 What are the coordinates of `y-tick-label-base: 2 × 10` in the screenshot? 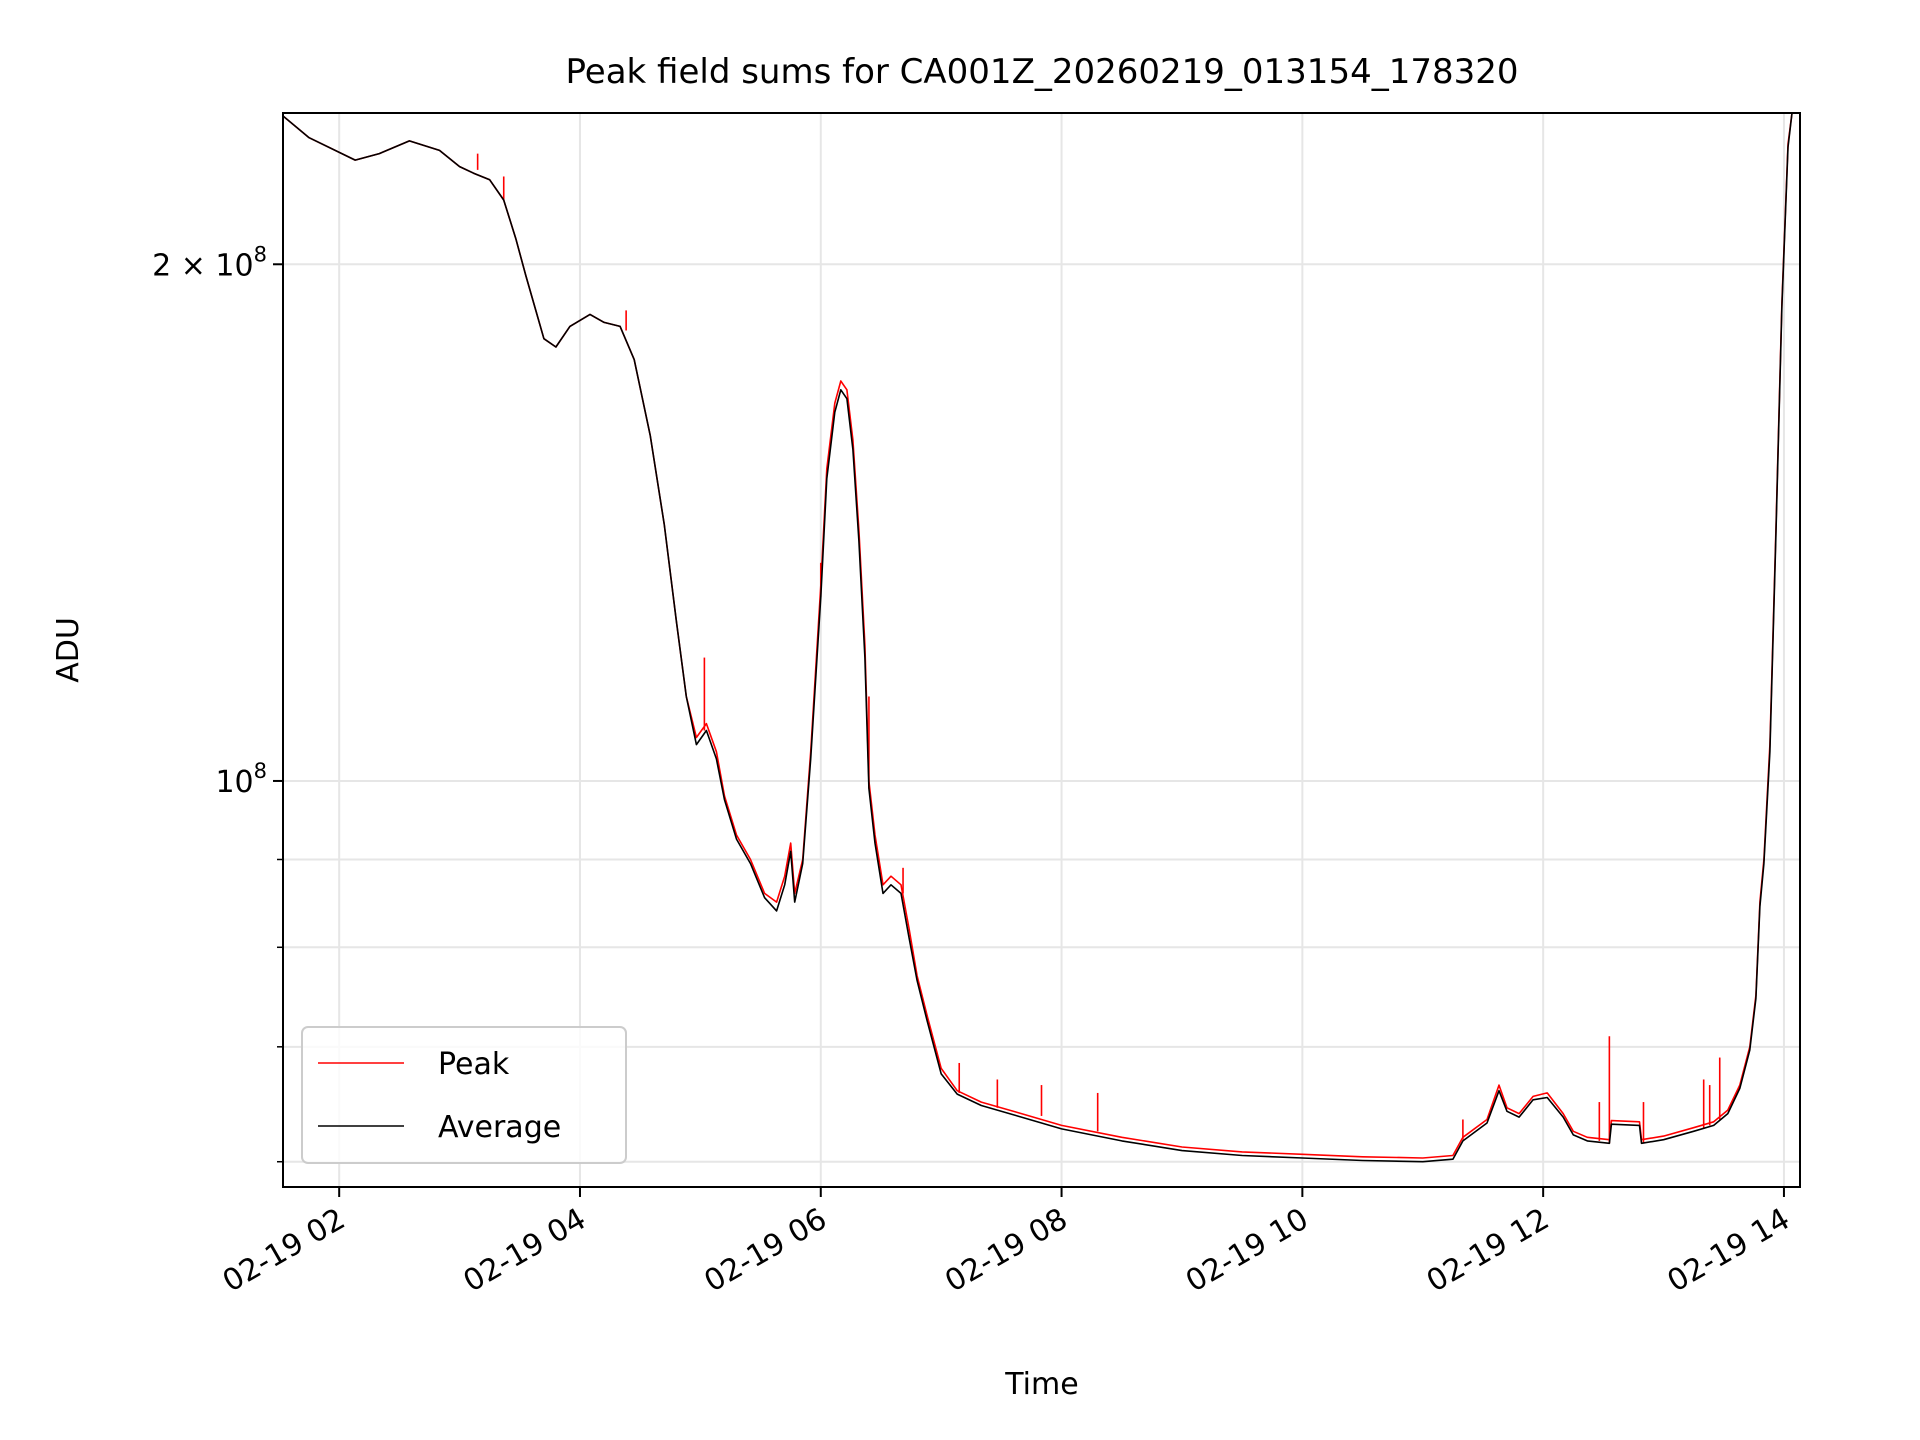 It's located at (202, 265).